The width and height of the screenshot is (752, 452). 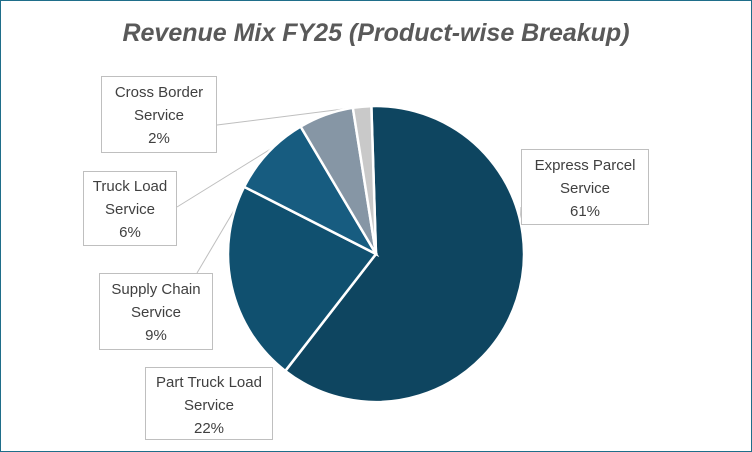 I want to click on pie-slice-supply-chain, so click(x=311, y=191).